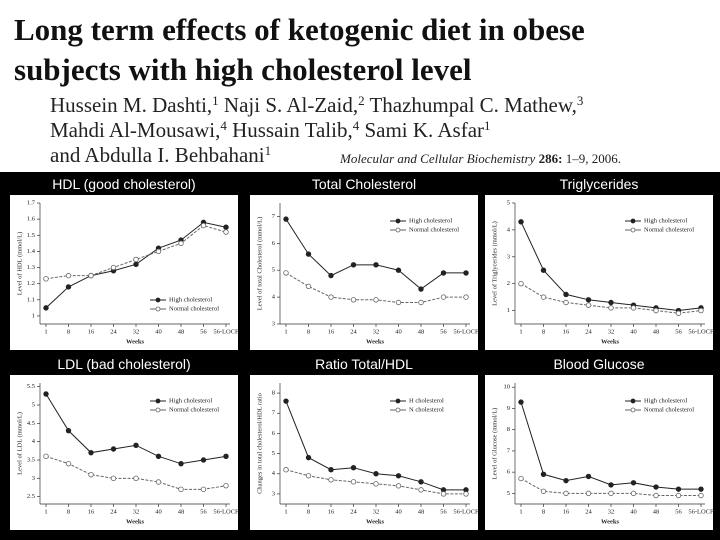 This screenshot has width=720, height=540. Describe the element at coordinates (599, 184) in the screenshot. I see `chart-title: Triglycerides` at that location.